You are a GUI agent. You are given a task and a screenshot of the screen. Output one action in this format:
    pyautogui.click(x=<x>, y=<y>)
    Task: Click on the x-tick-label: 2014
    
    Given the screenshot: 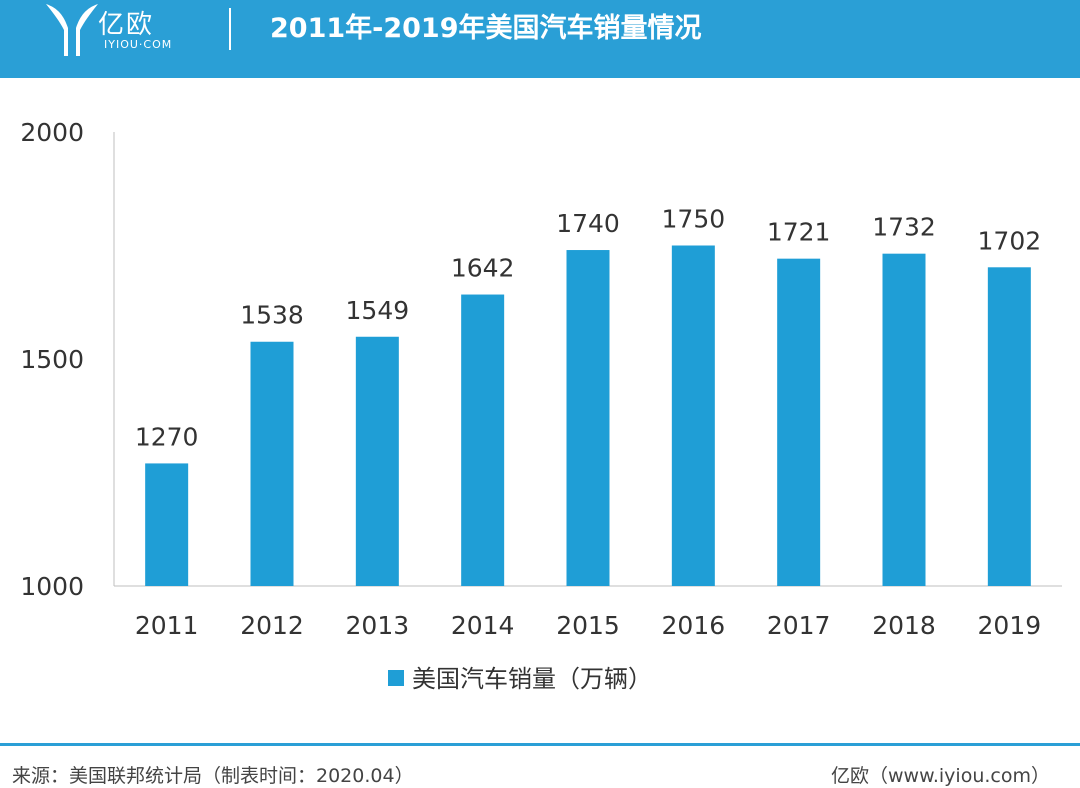 What is the action you would take?
    pyautogui.click(x=483, y=625)
    